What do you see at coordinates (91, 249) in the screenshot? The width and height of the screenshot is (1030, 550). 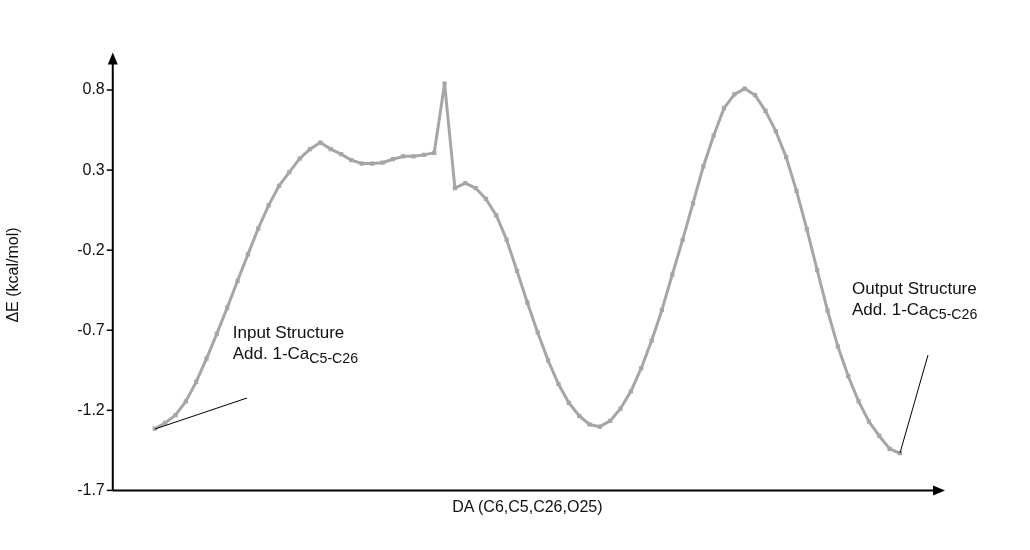 I see `y-tick-label: -0.2` at bounding box center [91, 249].